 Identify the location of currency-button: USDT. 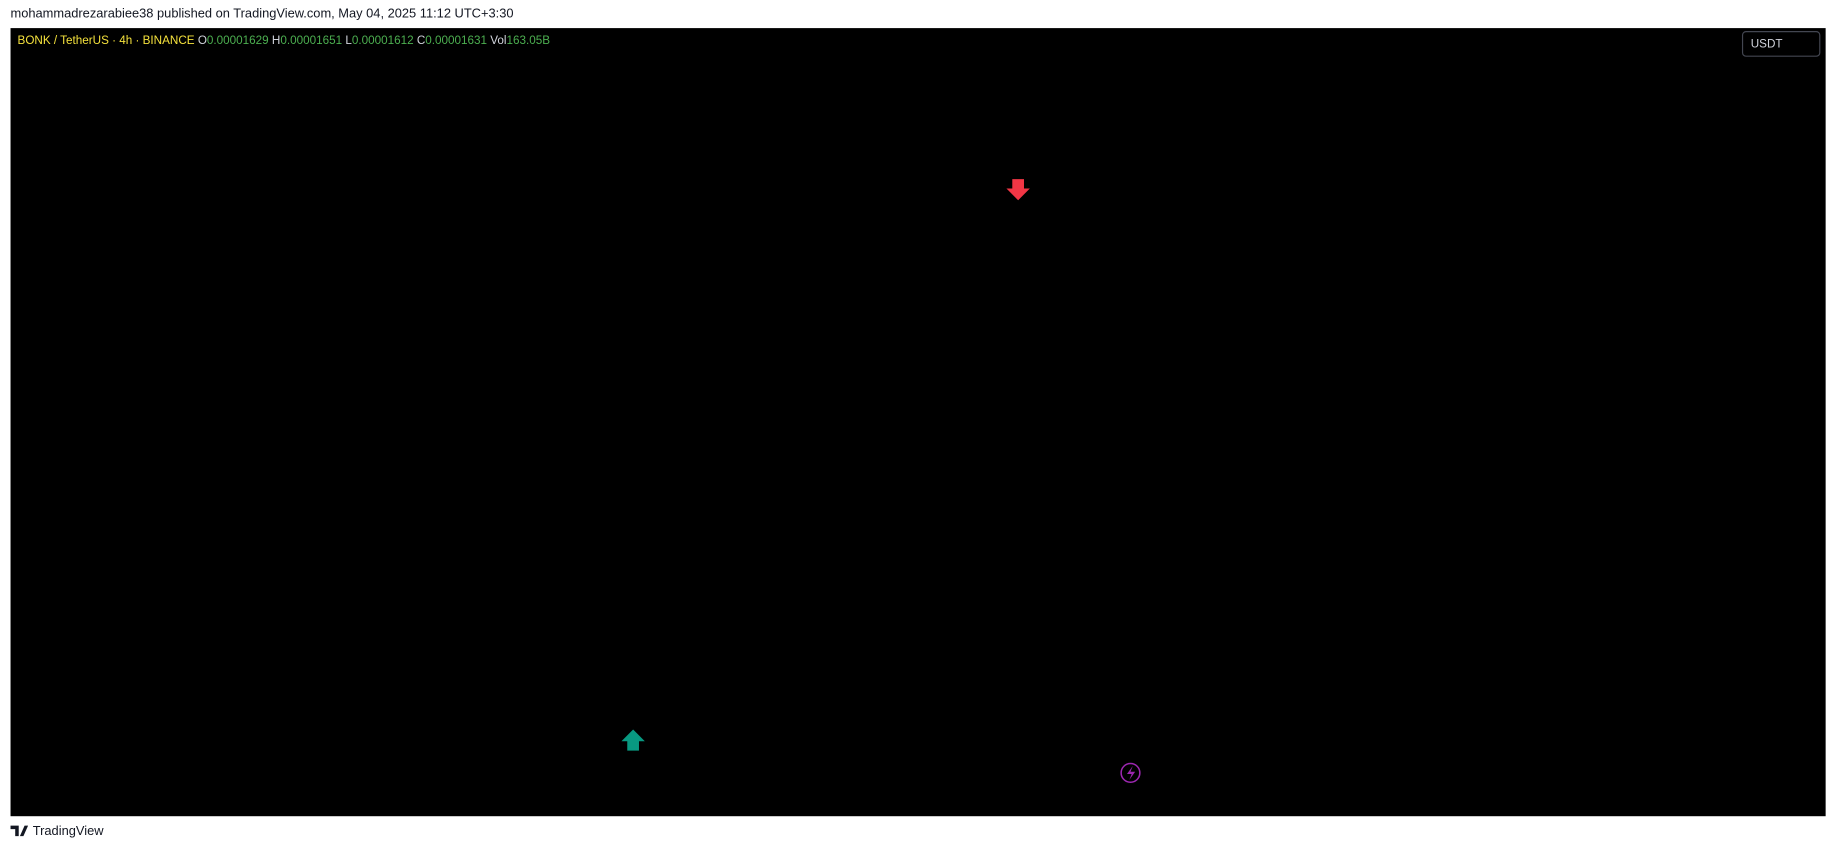
(1781, 44).